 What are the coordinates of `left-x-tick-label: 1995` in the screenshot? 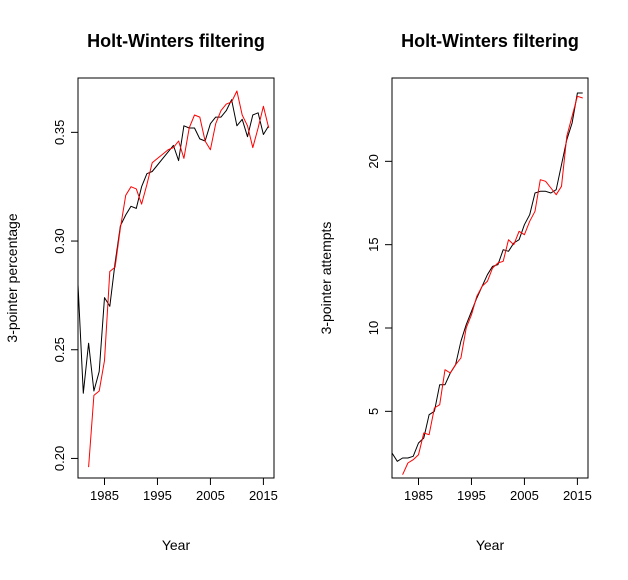 It's located at (157, 495).